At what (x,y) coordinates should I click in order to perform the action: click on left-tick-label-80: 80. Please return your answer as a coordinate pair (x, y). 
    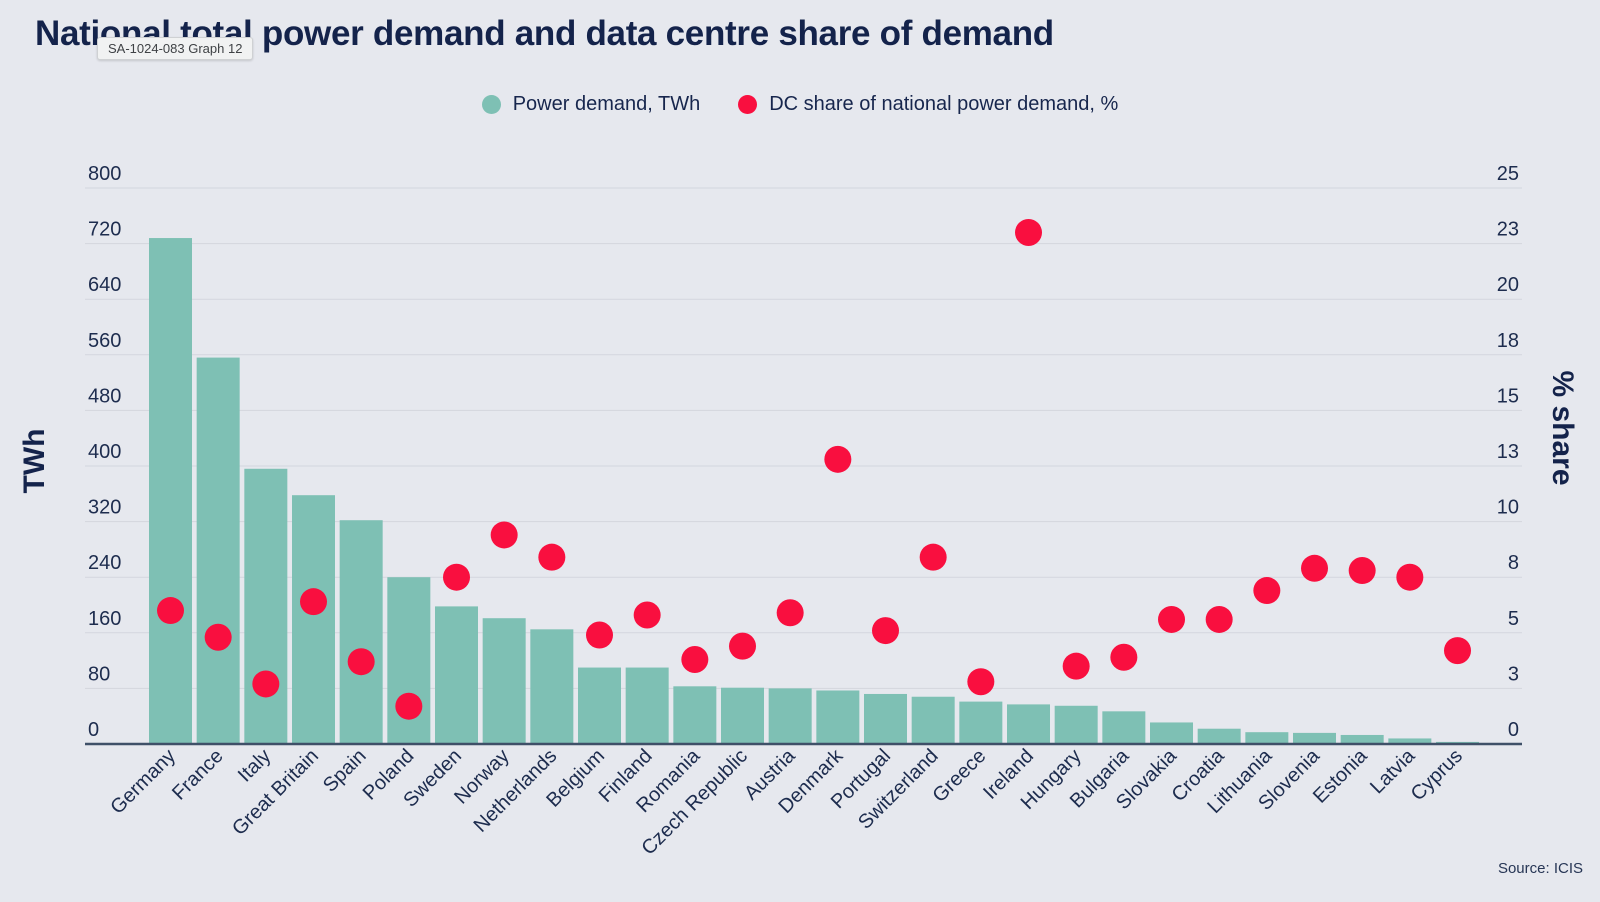
    Looking at the image, I should click on (99, 674).